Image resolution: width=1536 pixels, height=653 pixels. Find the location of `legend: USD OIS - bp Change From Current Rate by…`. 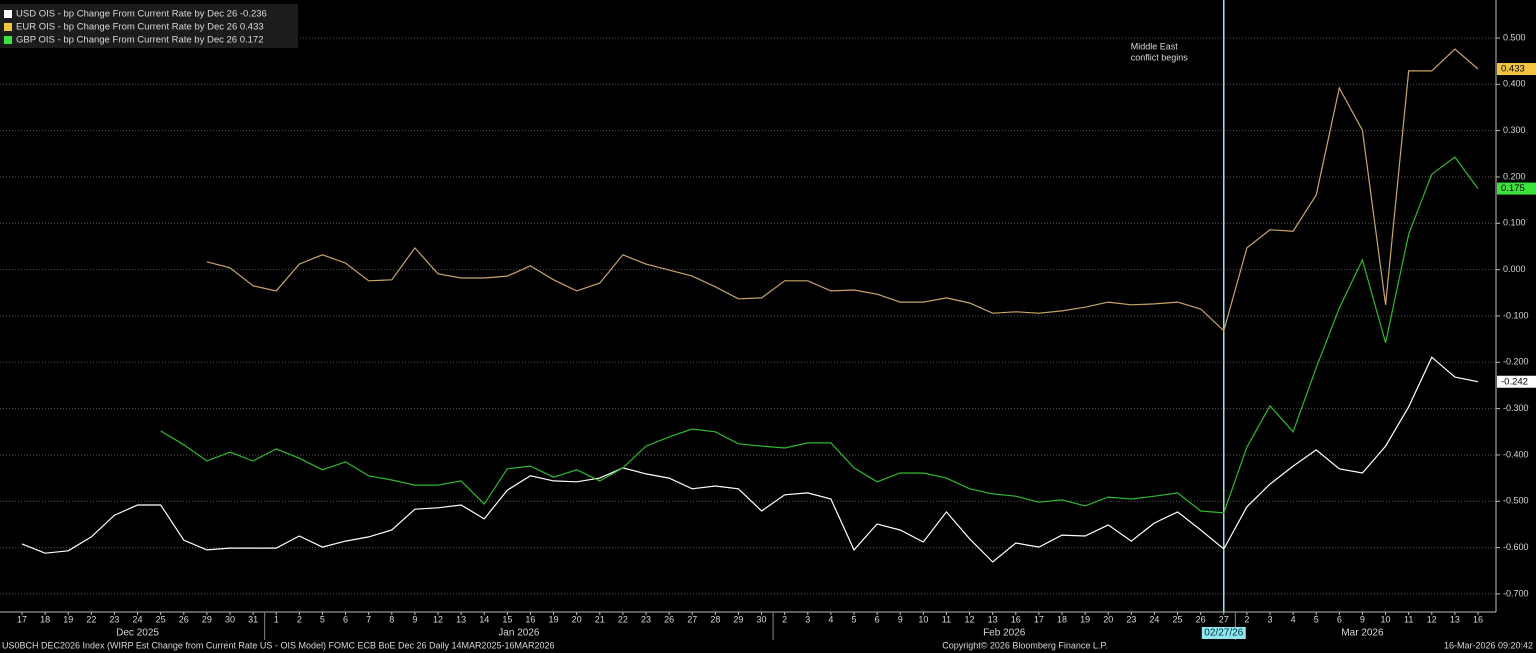

legend: USD OIS - bp Change From Current Rate by… is located at coordinates (149, 26).